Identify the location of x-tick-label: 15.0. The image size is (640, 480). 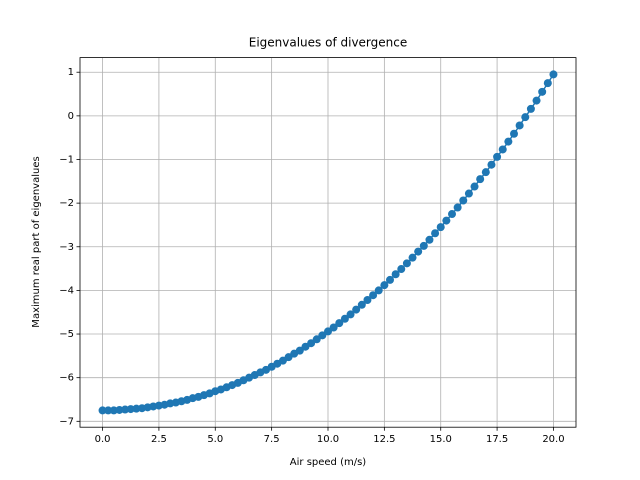
(441, 439).